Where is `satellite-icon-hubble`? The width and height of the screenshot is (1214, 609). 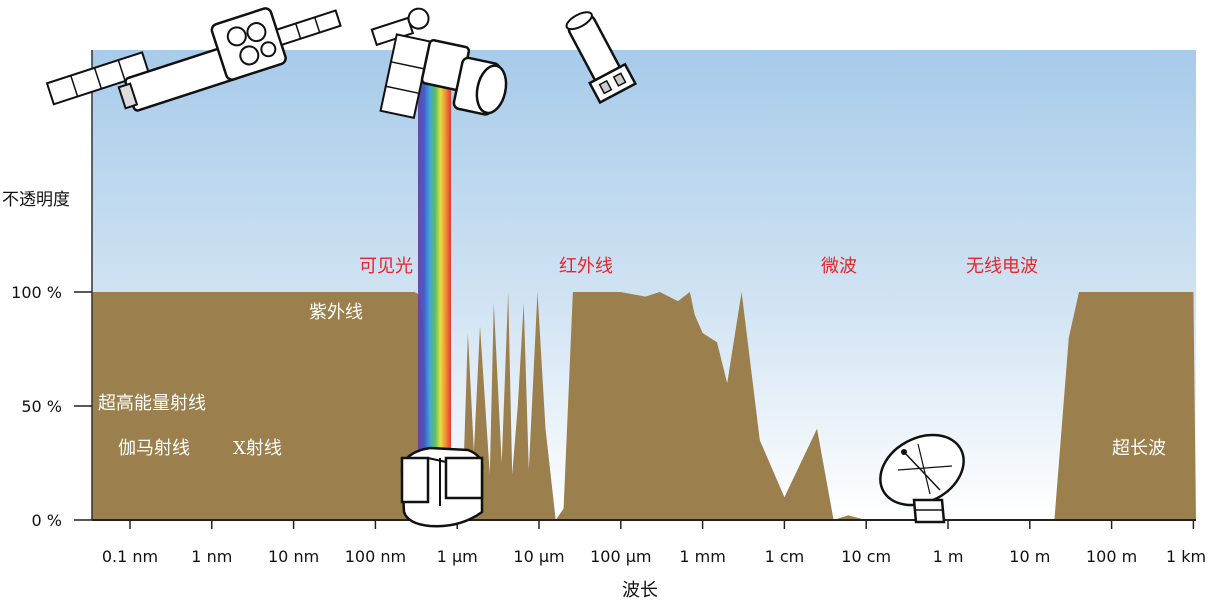 satellite-icon-hubble is located at coordinates (439, 63).